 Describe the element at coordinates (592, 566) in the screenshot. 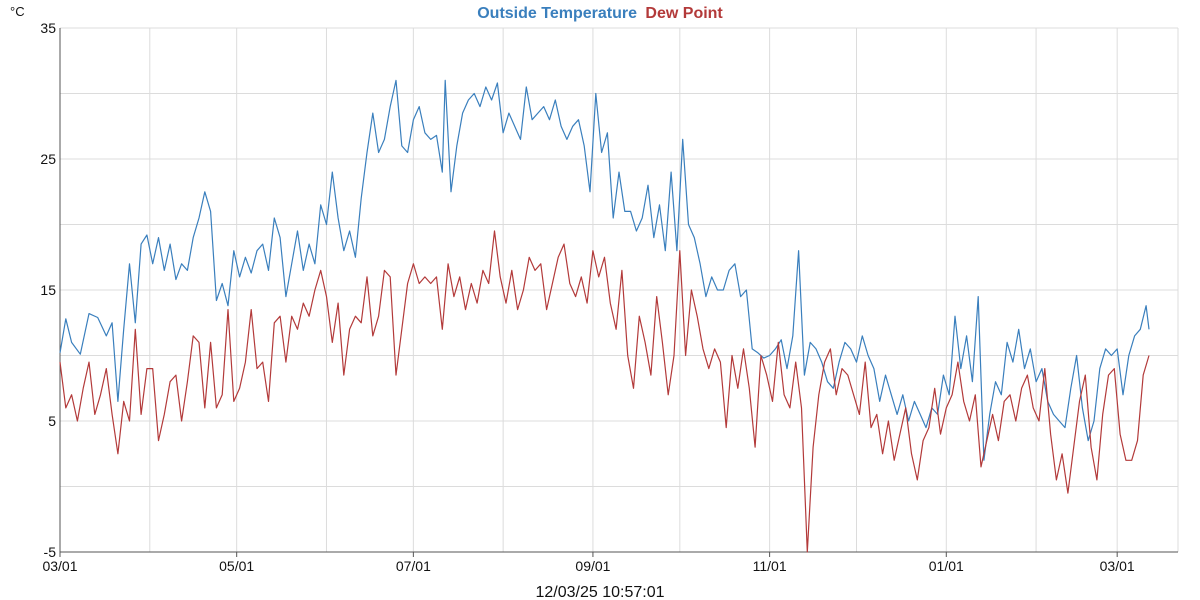

I see `x-tick-label: 09/01` at that location.